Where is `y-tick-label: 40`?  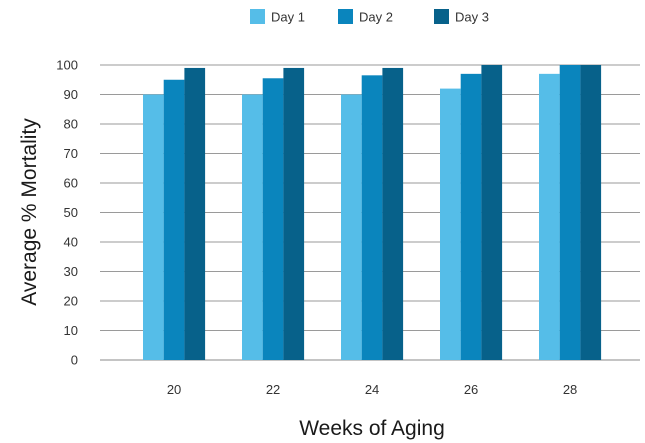
y-tick-label: 40 is located at coordinates (71, 242).